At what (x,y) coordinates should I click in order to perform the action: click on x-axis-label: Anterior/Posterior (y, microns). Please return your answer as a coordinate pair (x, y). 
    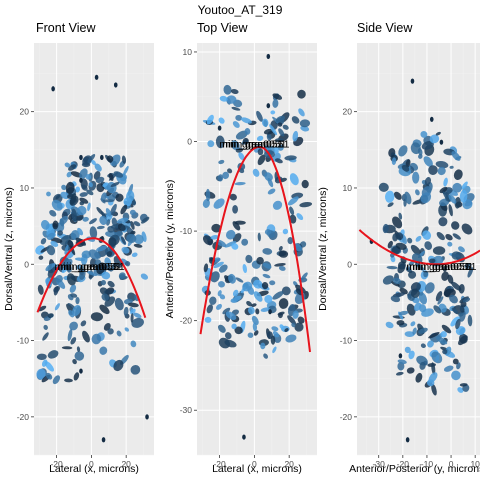
    Looking at the image, I should click on (414, 469).